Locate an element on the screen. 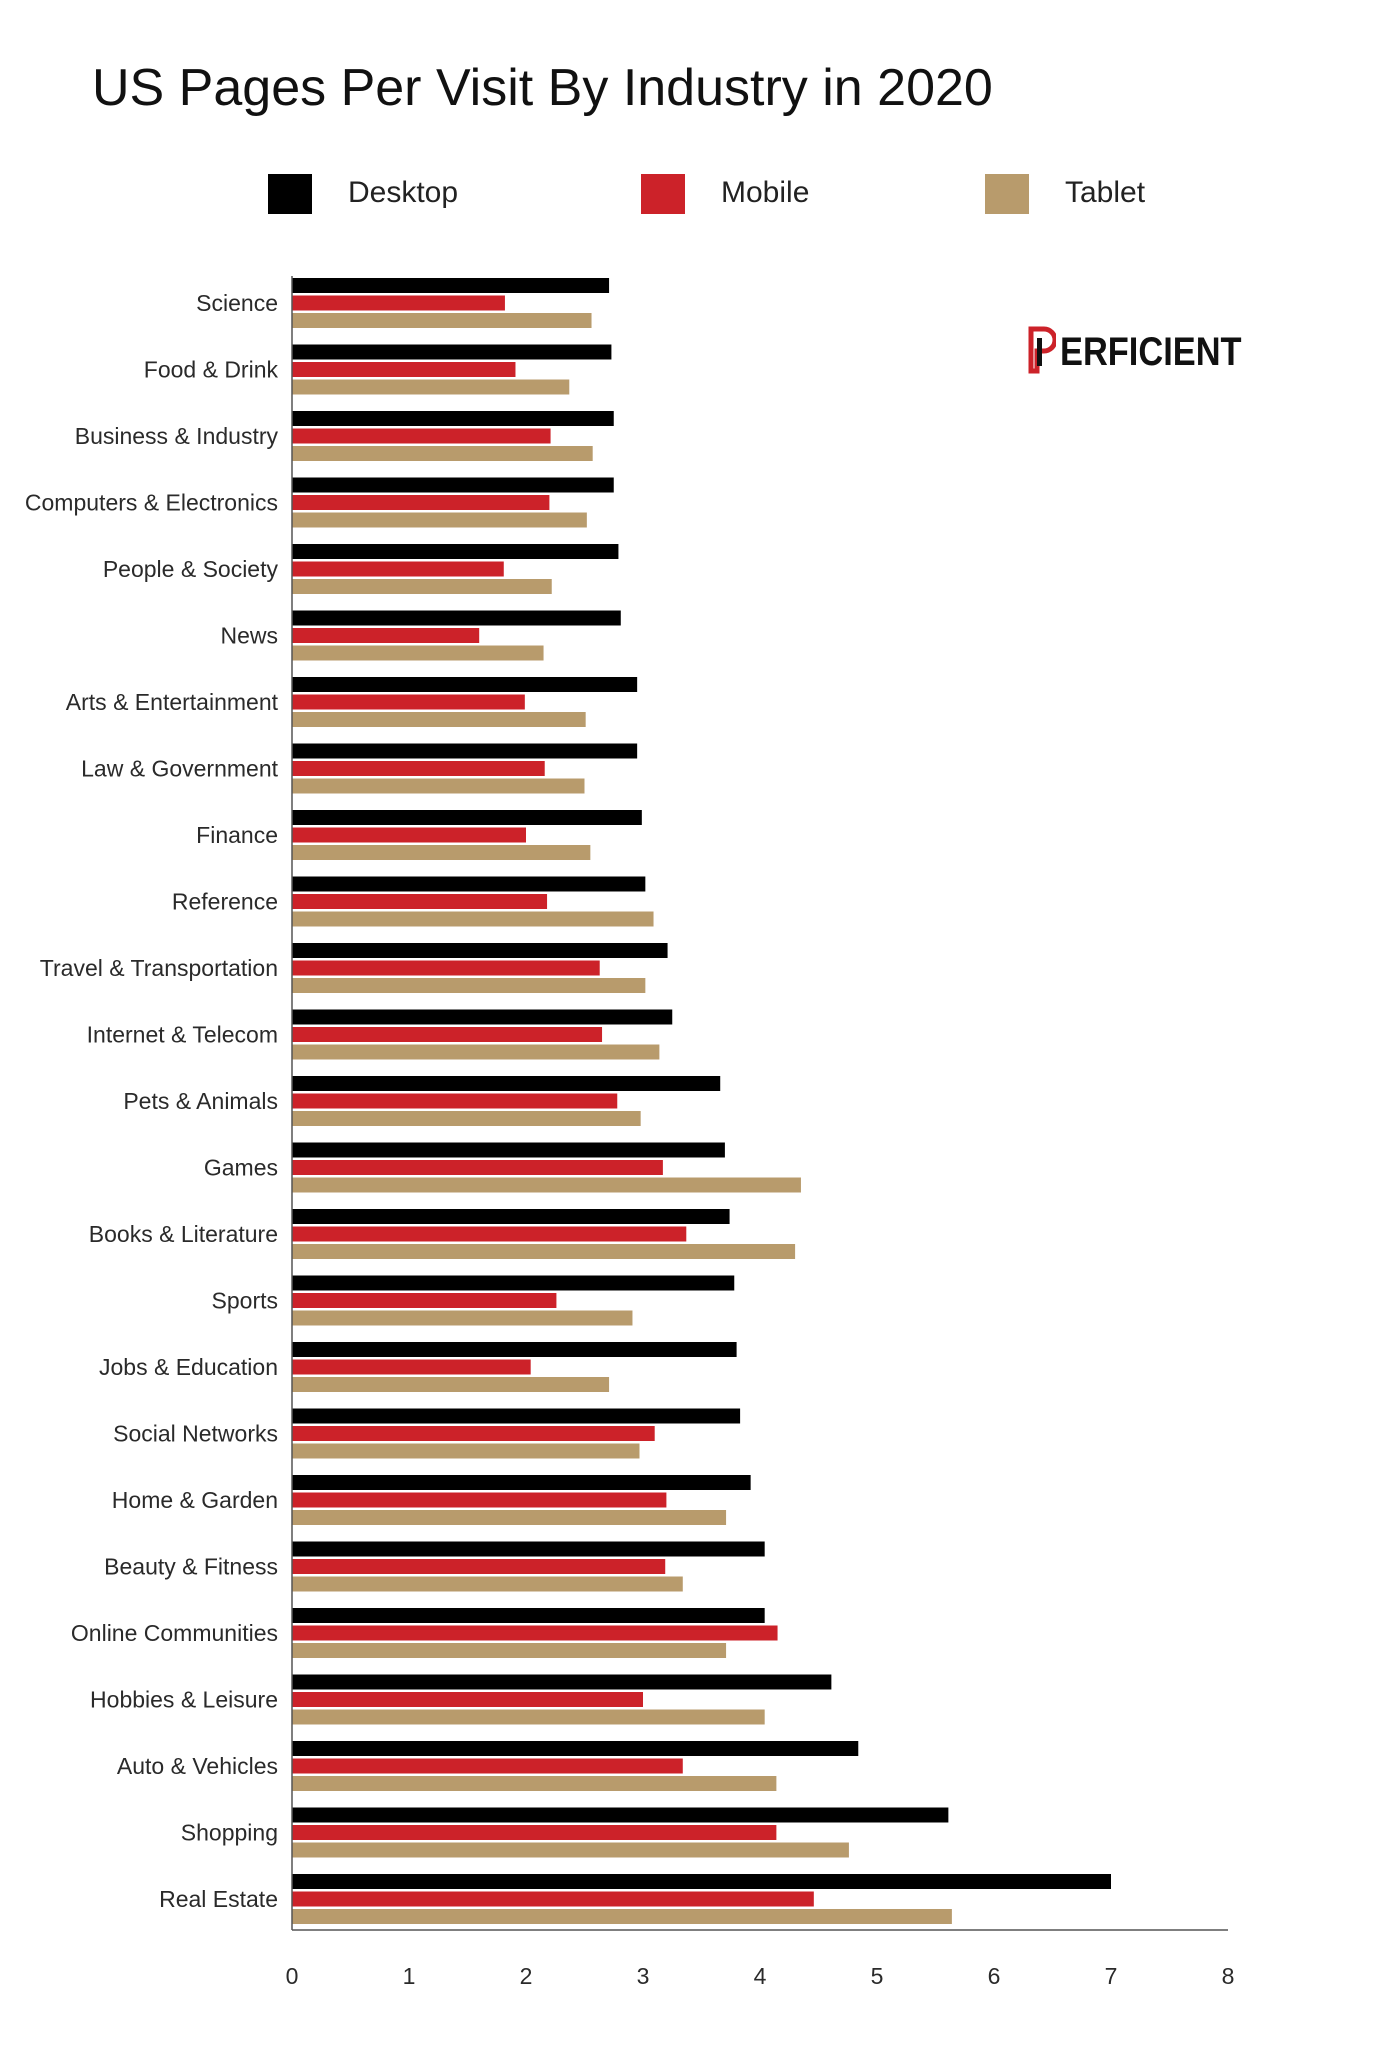  bar-desktop-real-estate is located at coordinates (701, 1881).